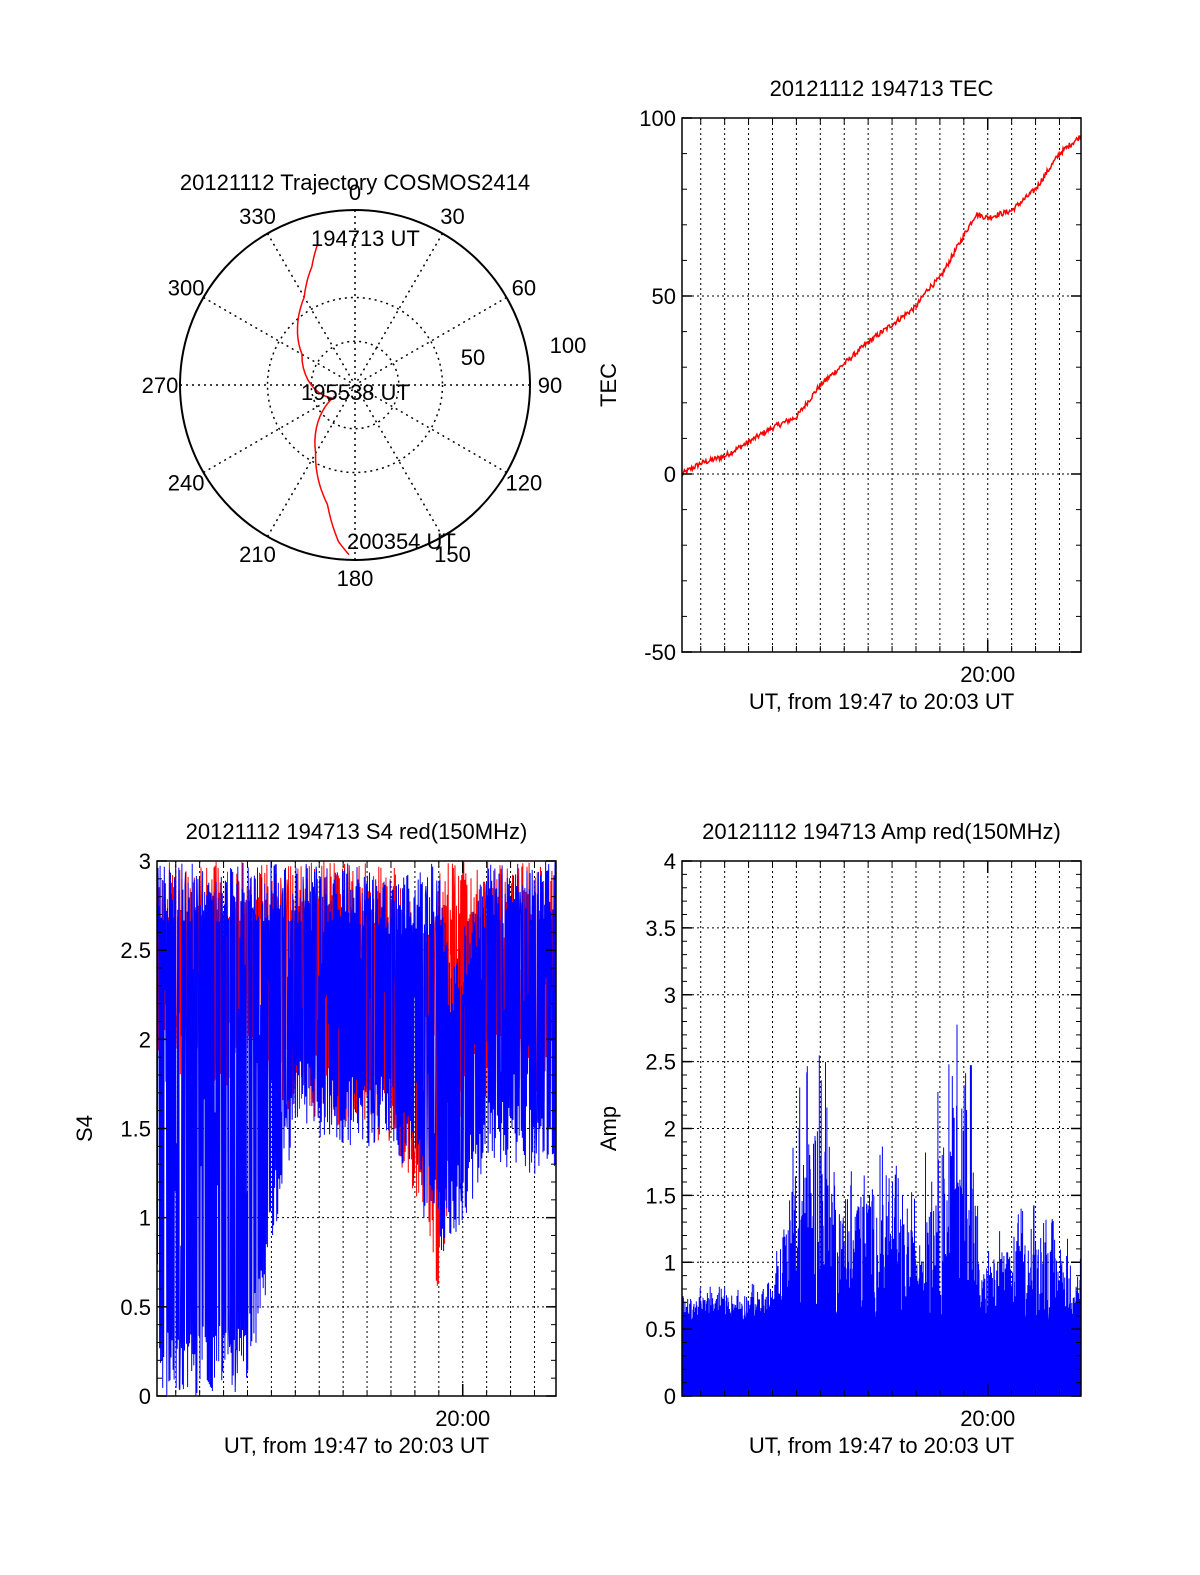  What do you see at coordinates (608, 1128) in the screenshot?
I see `y-axis-label: Amp` at bounding box center [608, 1128].